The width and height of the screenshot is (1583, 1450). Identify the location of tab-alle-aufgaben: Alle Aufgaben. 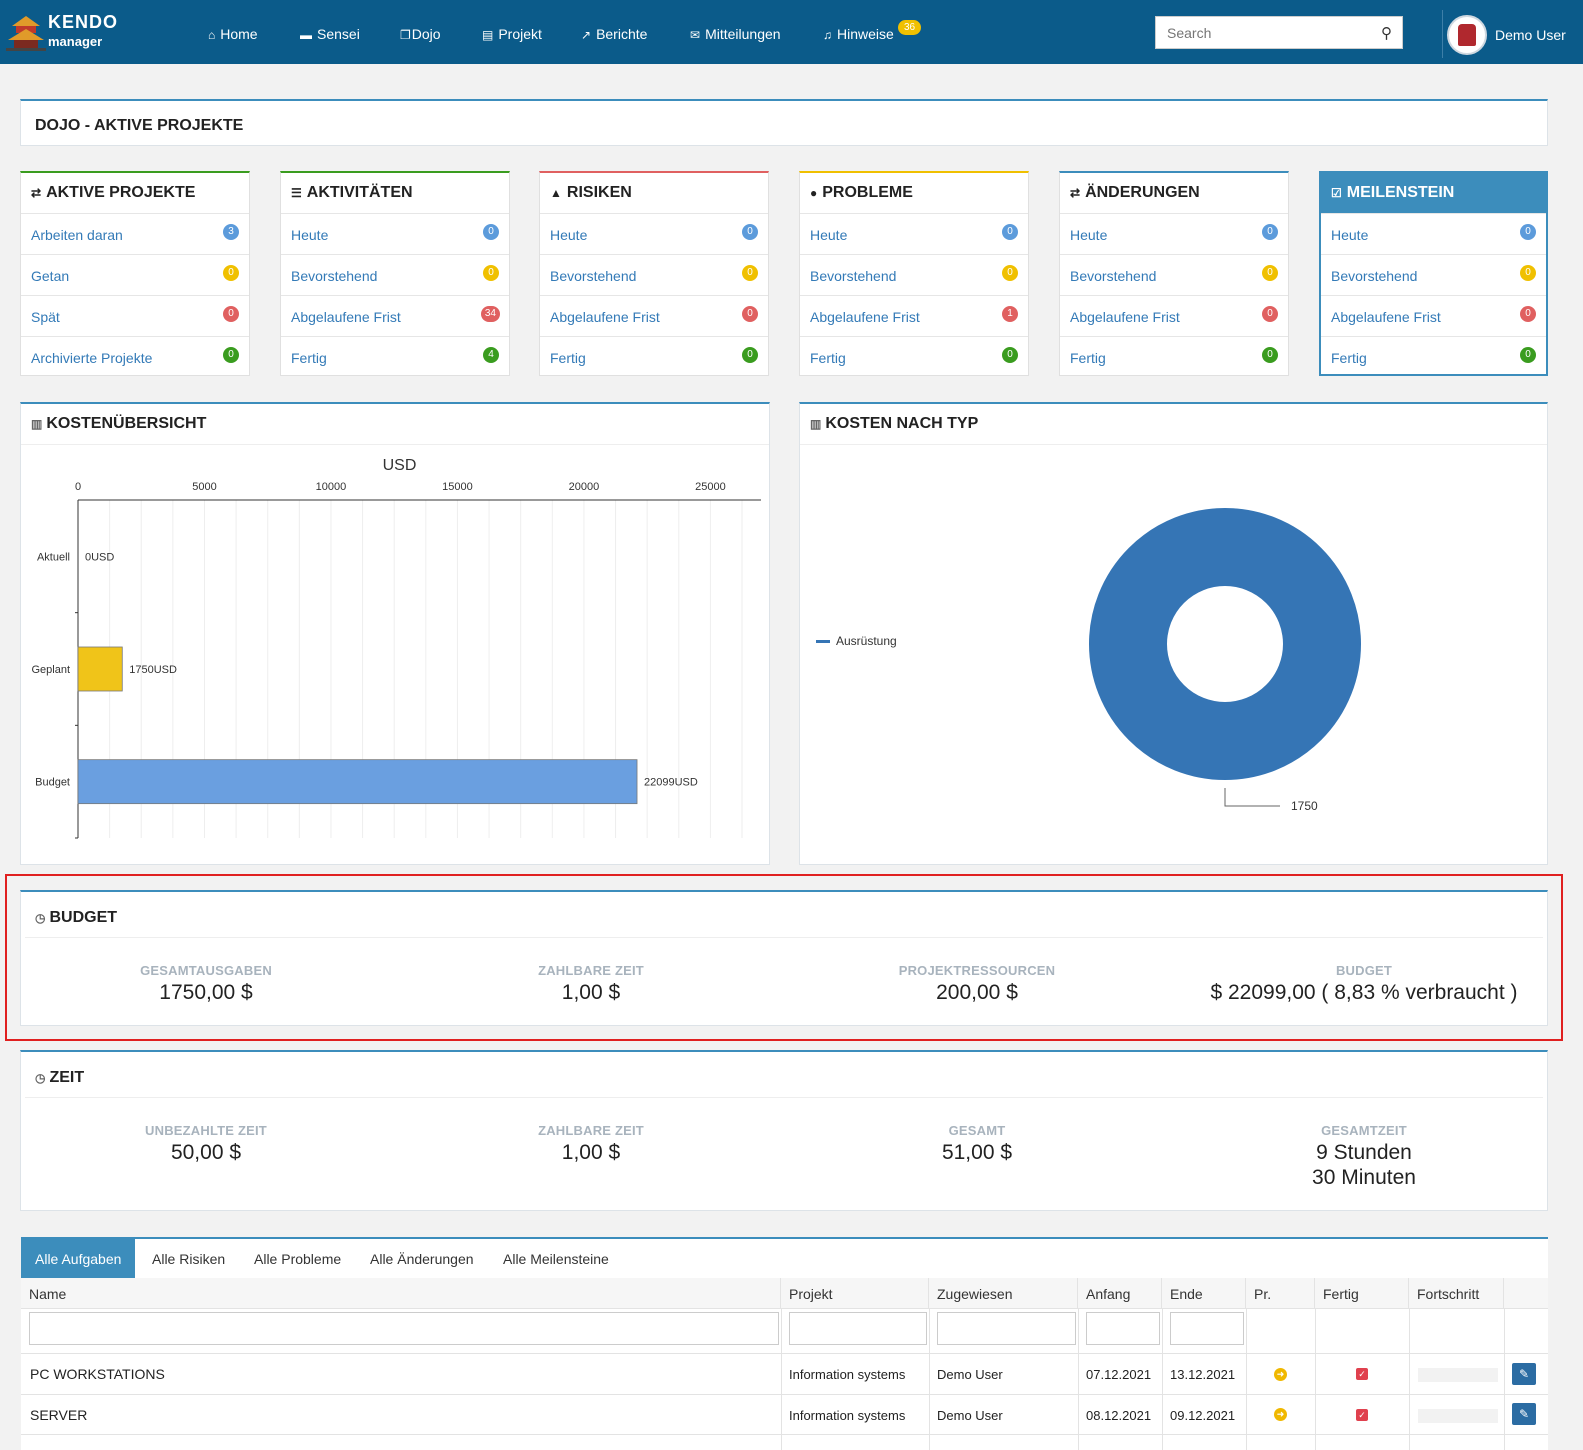
(78, 1258).